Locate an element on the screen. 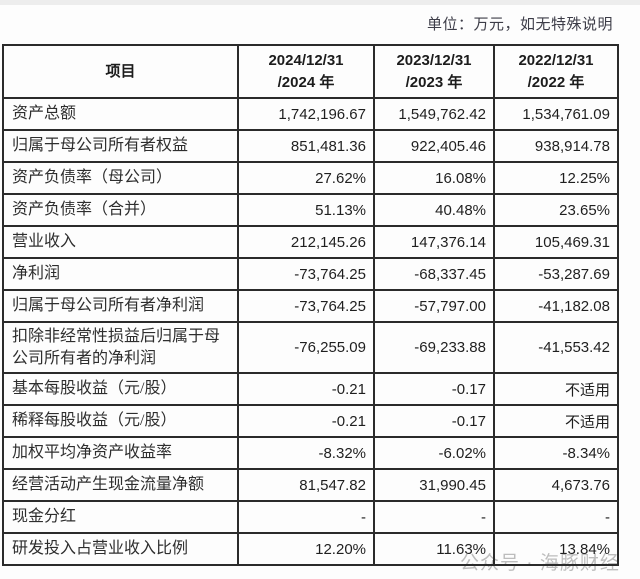  row-label: 资产负债率（母公司） is located at coordinates (120, 178).